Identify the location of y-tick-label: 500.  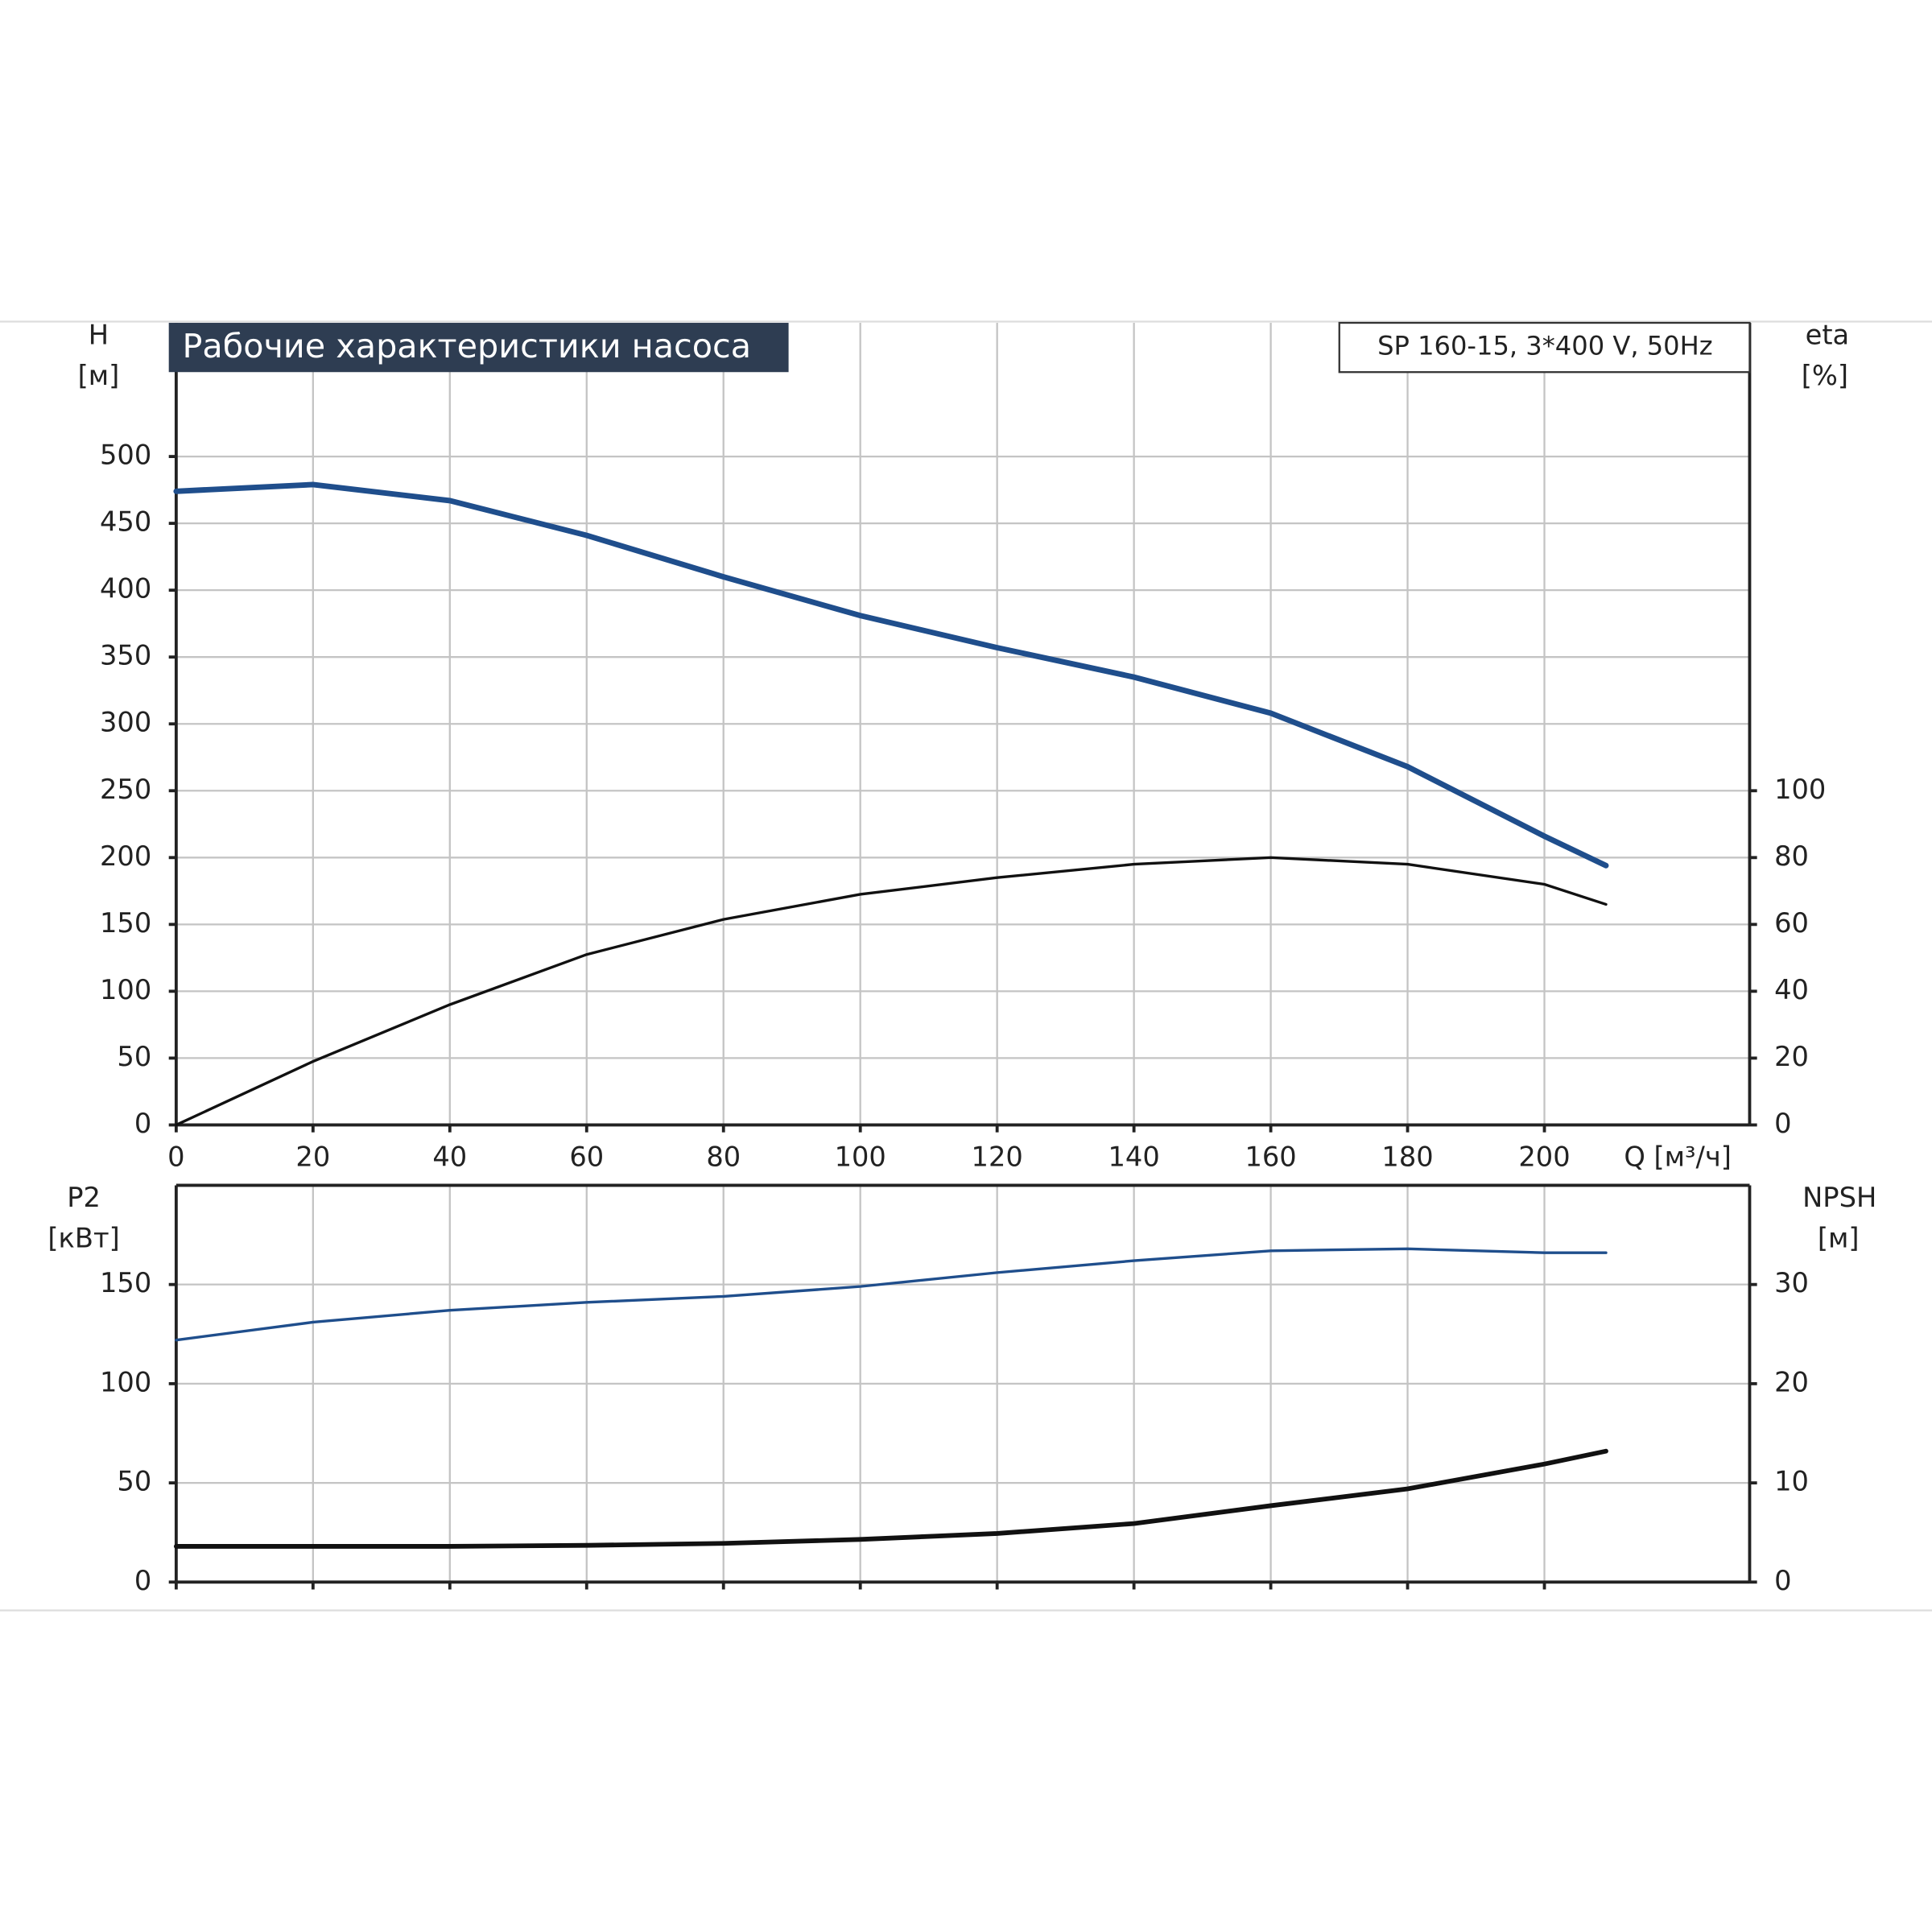
(126, 455).